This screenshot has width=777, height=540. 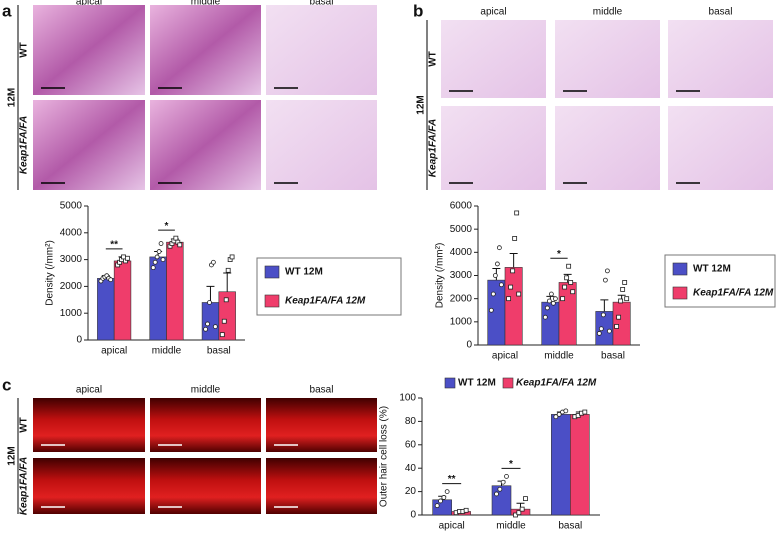 What do you see at coordinates (411, 468) in the screenshot?
I see `y-tick-label: 40` at bounding box center [411, 468].